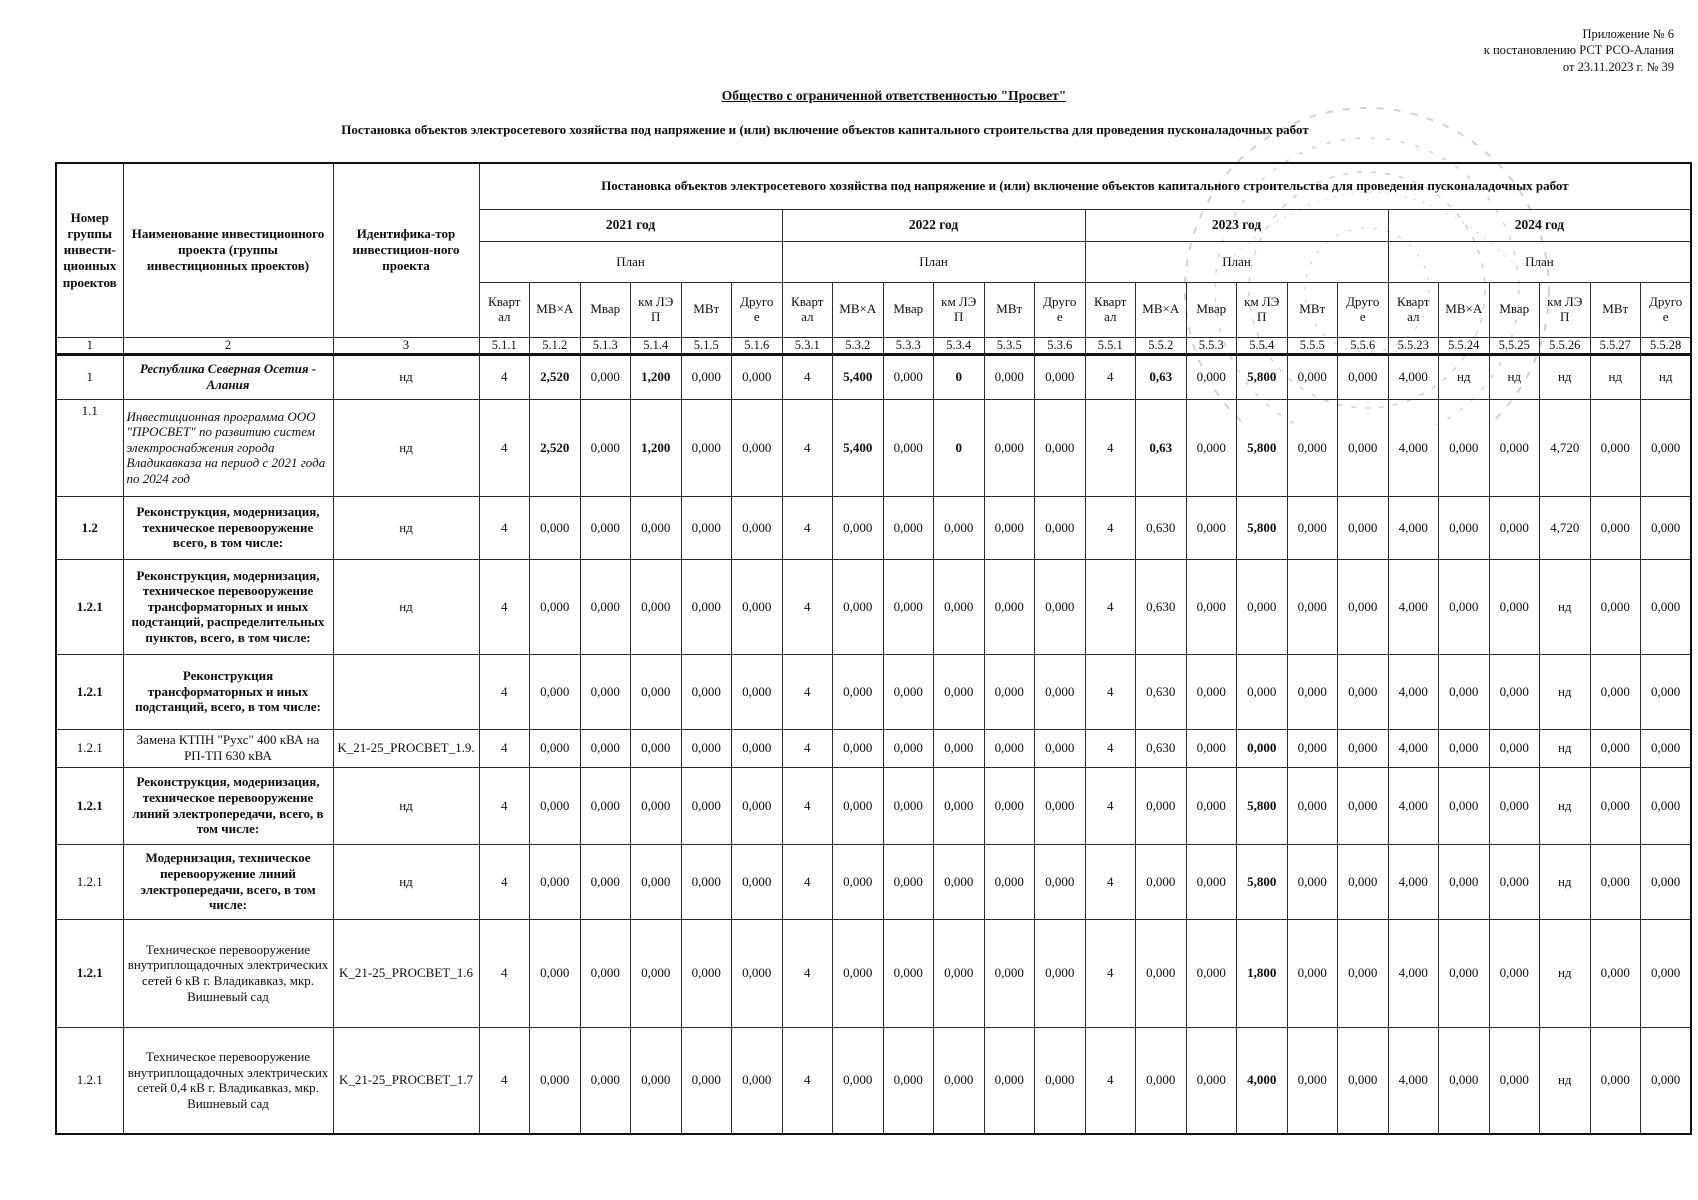 The image size is (1698, 1200). I want to click on column-number-cell: 5.3.4, so click(959, 346).